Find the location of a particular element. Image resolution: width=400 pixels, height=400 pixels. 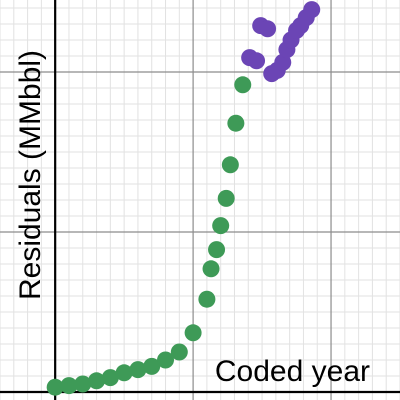

x-axis-label: Coded year is located at coordinates (292, 371).